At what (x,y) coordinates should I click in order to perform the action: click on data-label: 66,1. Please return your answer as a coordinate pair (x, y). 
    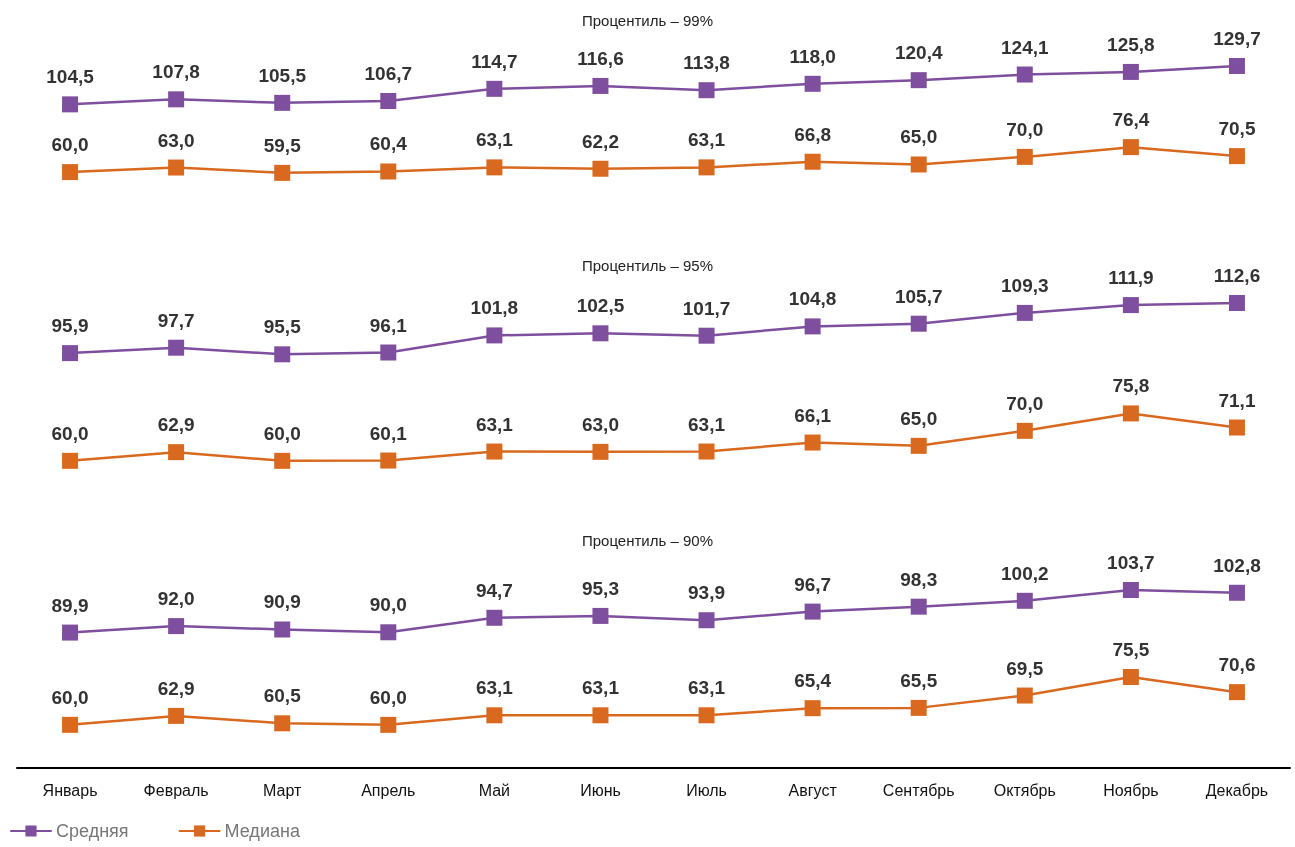
    Looking at the image, I should click on (813, 415).